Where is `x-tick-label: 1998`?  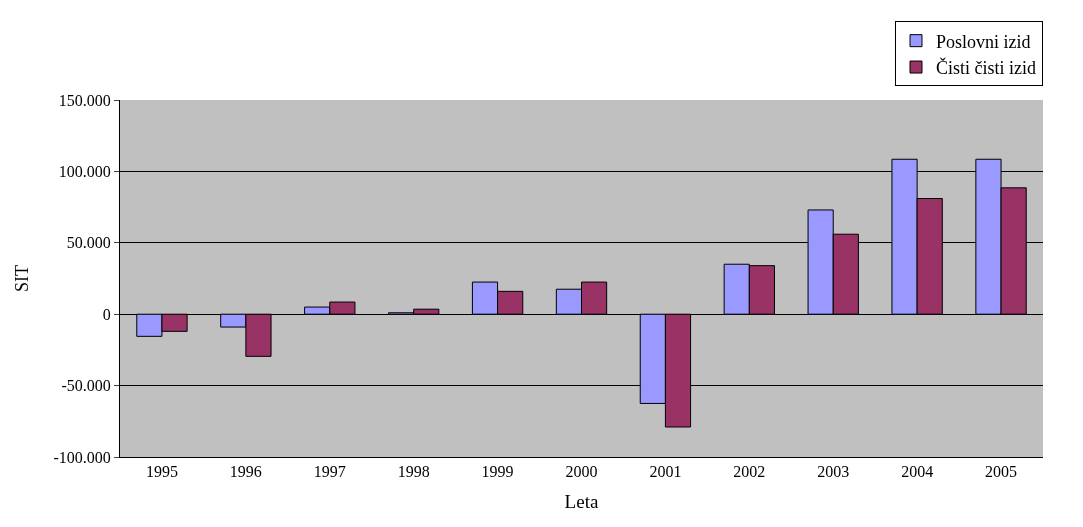 x-tick-label: 1998 is located at coordinates (413, 472).